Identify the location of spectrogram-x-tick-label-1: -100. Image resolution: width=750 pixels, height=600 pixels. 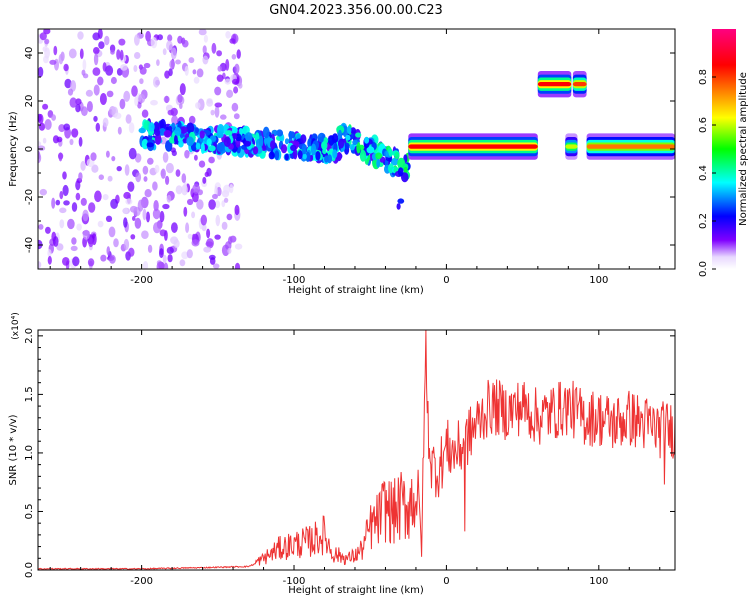
(294, 280).